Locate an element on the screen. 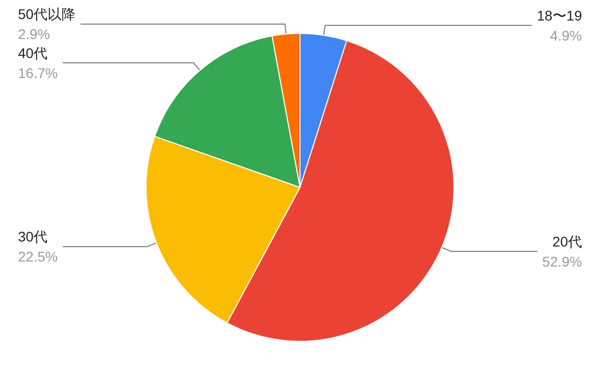 This screenshot has width=600, height=371. data-label: 52.9% is located at coordinates (562, 261).